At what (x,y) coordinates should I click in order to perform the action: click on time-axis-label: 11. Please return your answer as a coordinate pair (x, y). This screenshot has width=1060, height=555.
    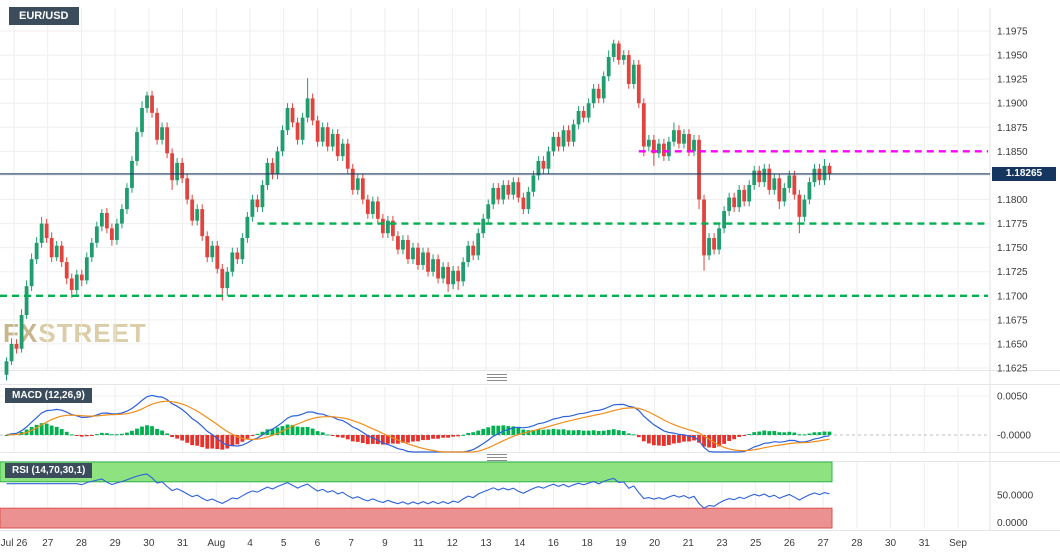
    Looking at the image, I should click on (418, 543).